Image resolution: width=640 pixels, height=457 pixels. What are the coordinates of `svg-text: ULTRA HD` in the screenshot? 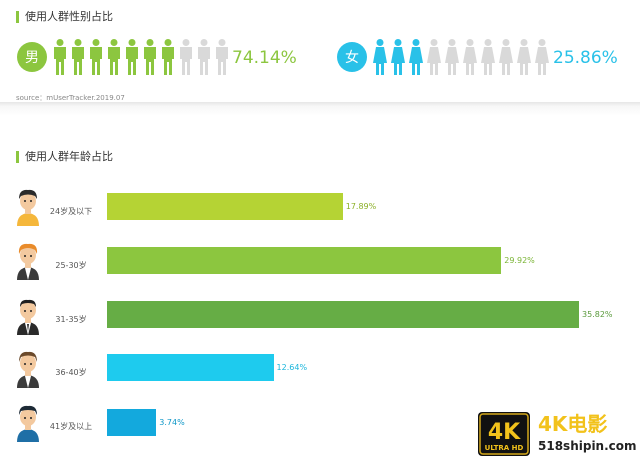 It's located at (504, 448).